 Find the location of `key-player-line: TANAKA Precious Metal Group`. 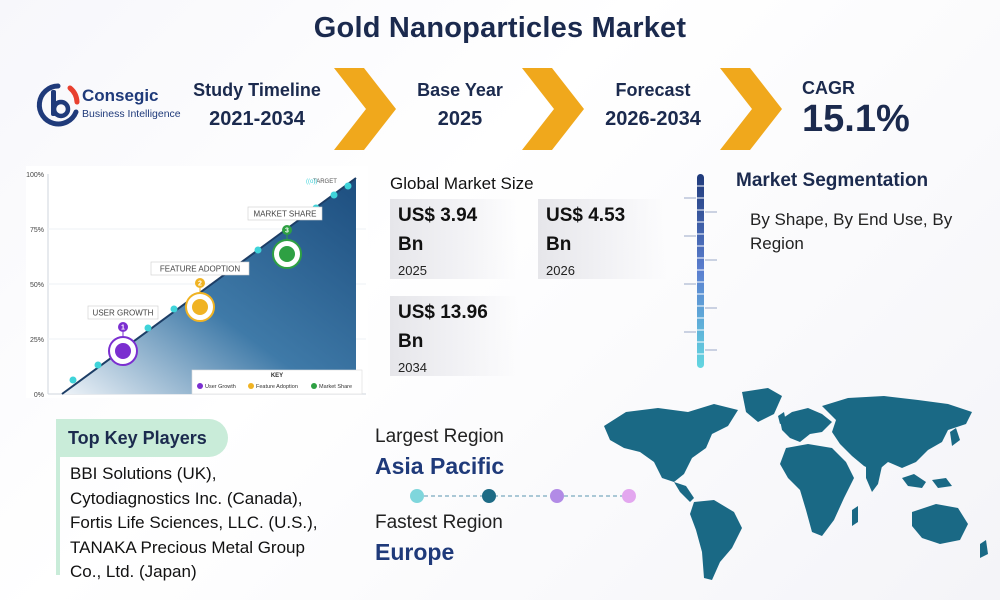

key-player-line: TANAKA Precious Metal Group is located at coordinates (187, 547).